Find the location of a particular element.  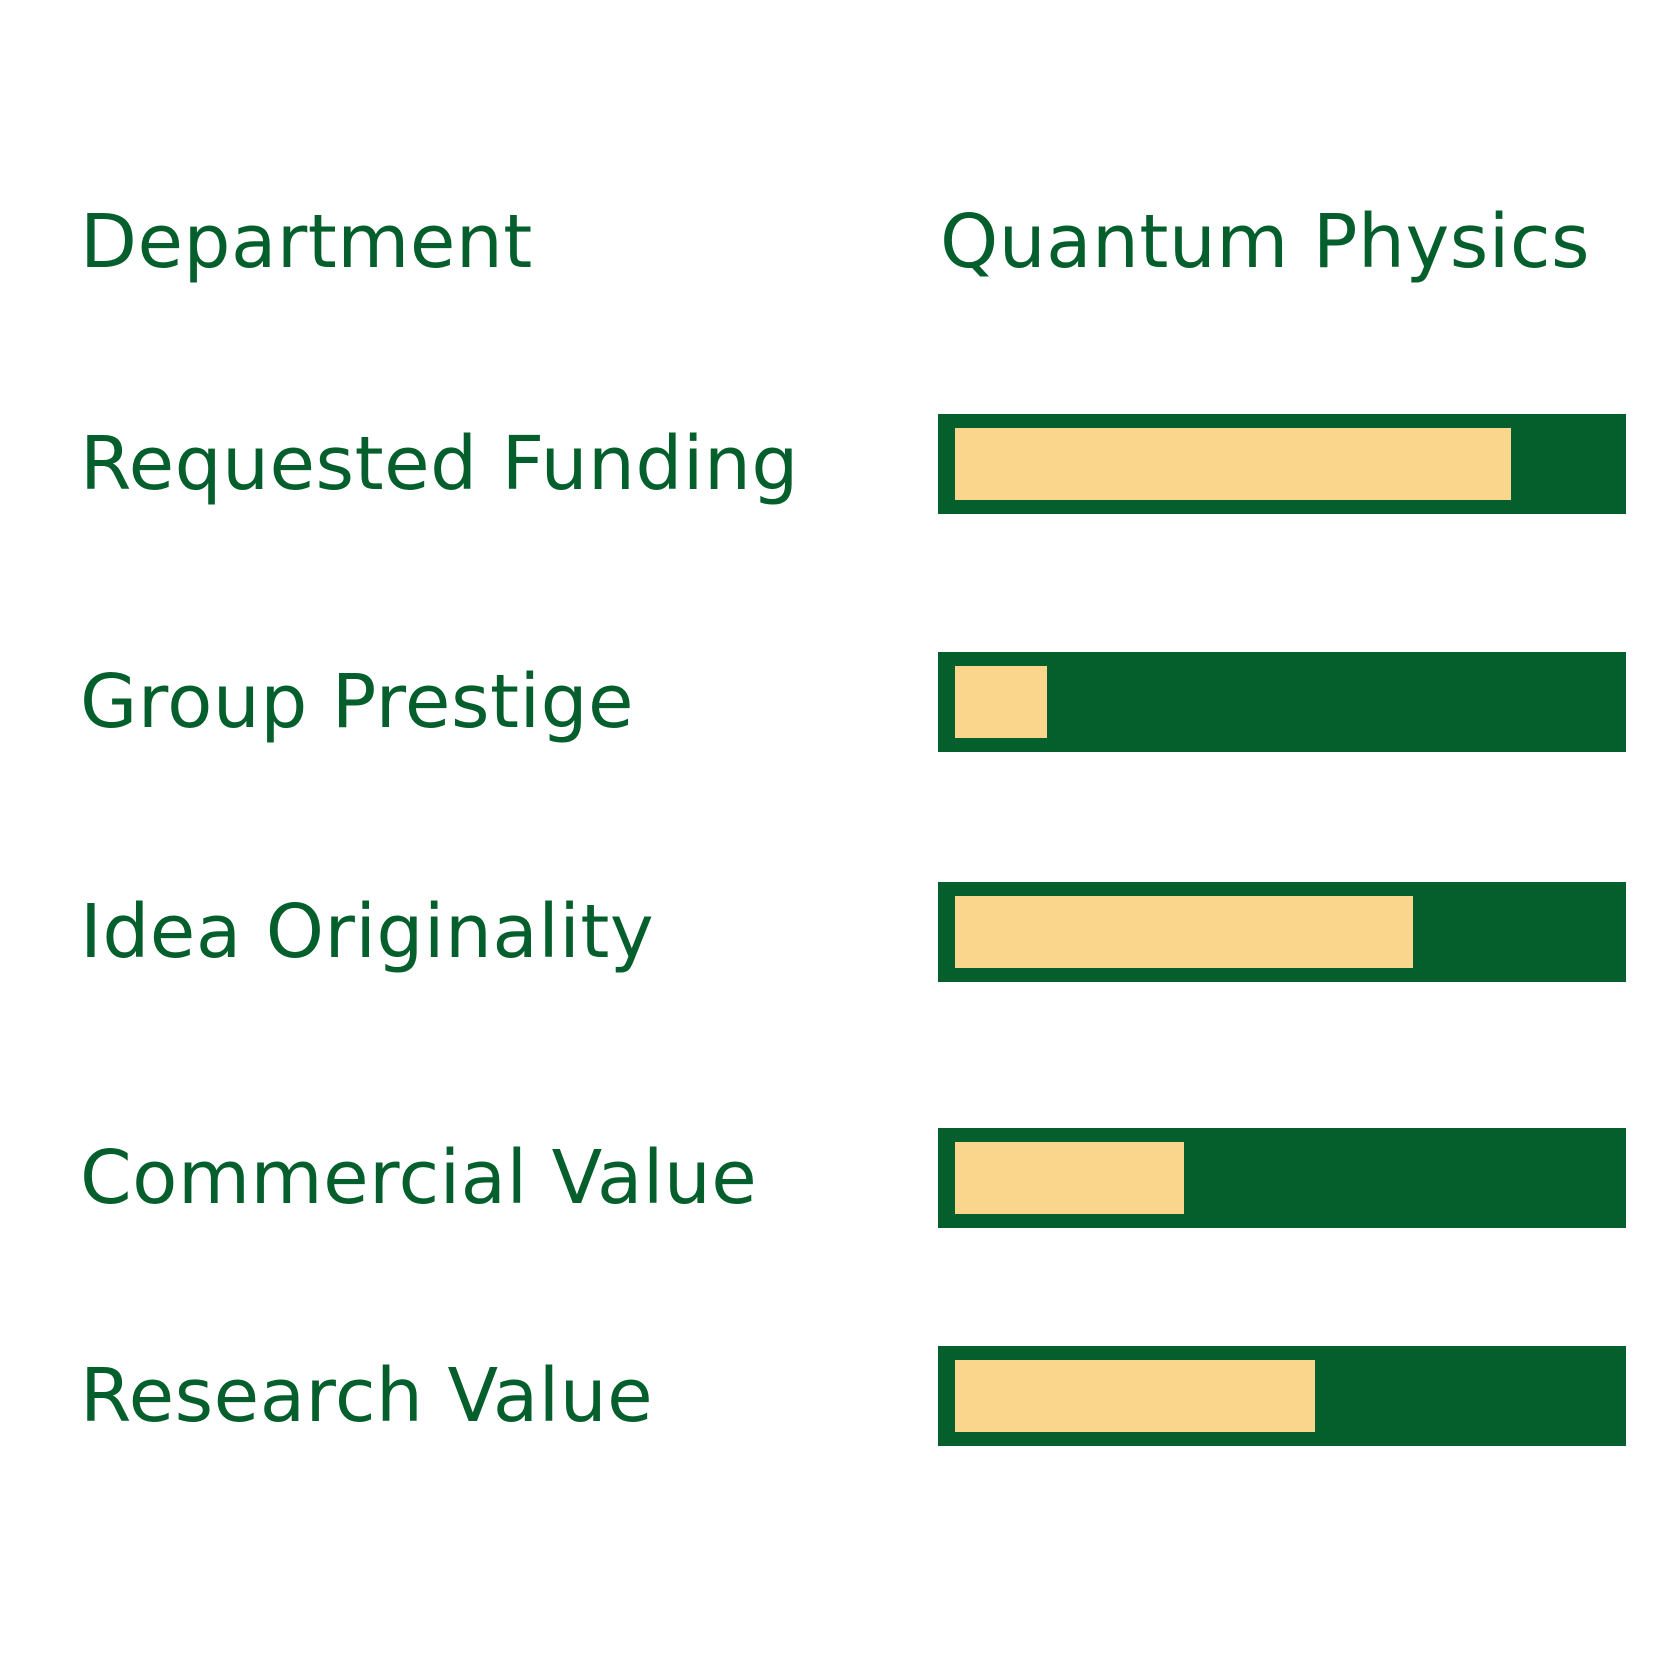

department-value: Quantum Physics is located at coordinates (1265, 242).